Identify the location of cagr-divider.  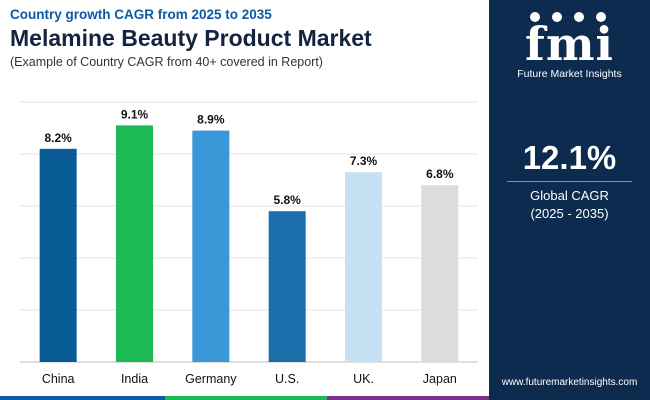
(569, 181).